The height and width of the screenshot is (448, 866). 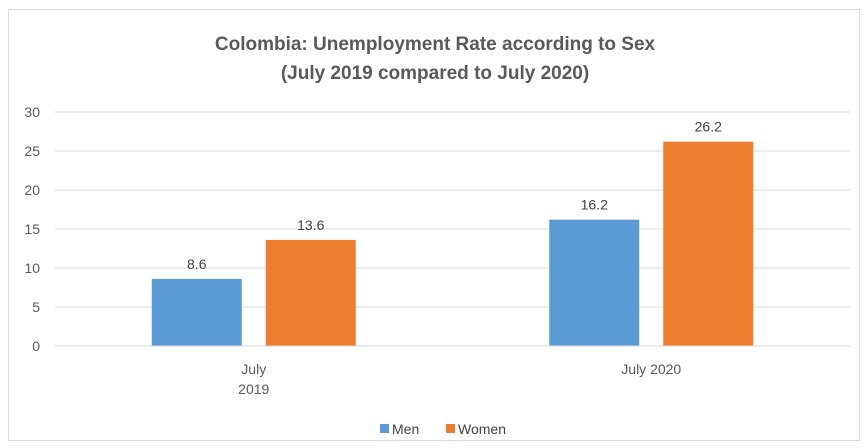 I want to click on legend: Men Women, so click(x=443, y=429).